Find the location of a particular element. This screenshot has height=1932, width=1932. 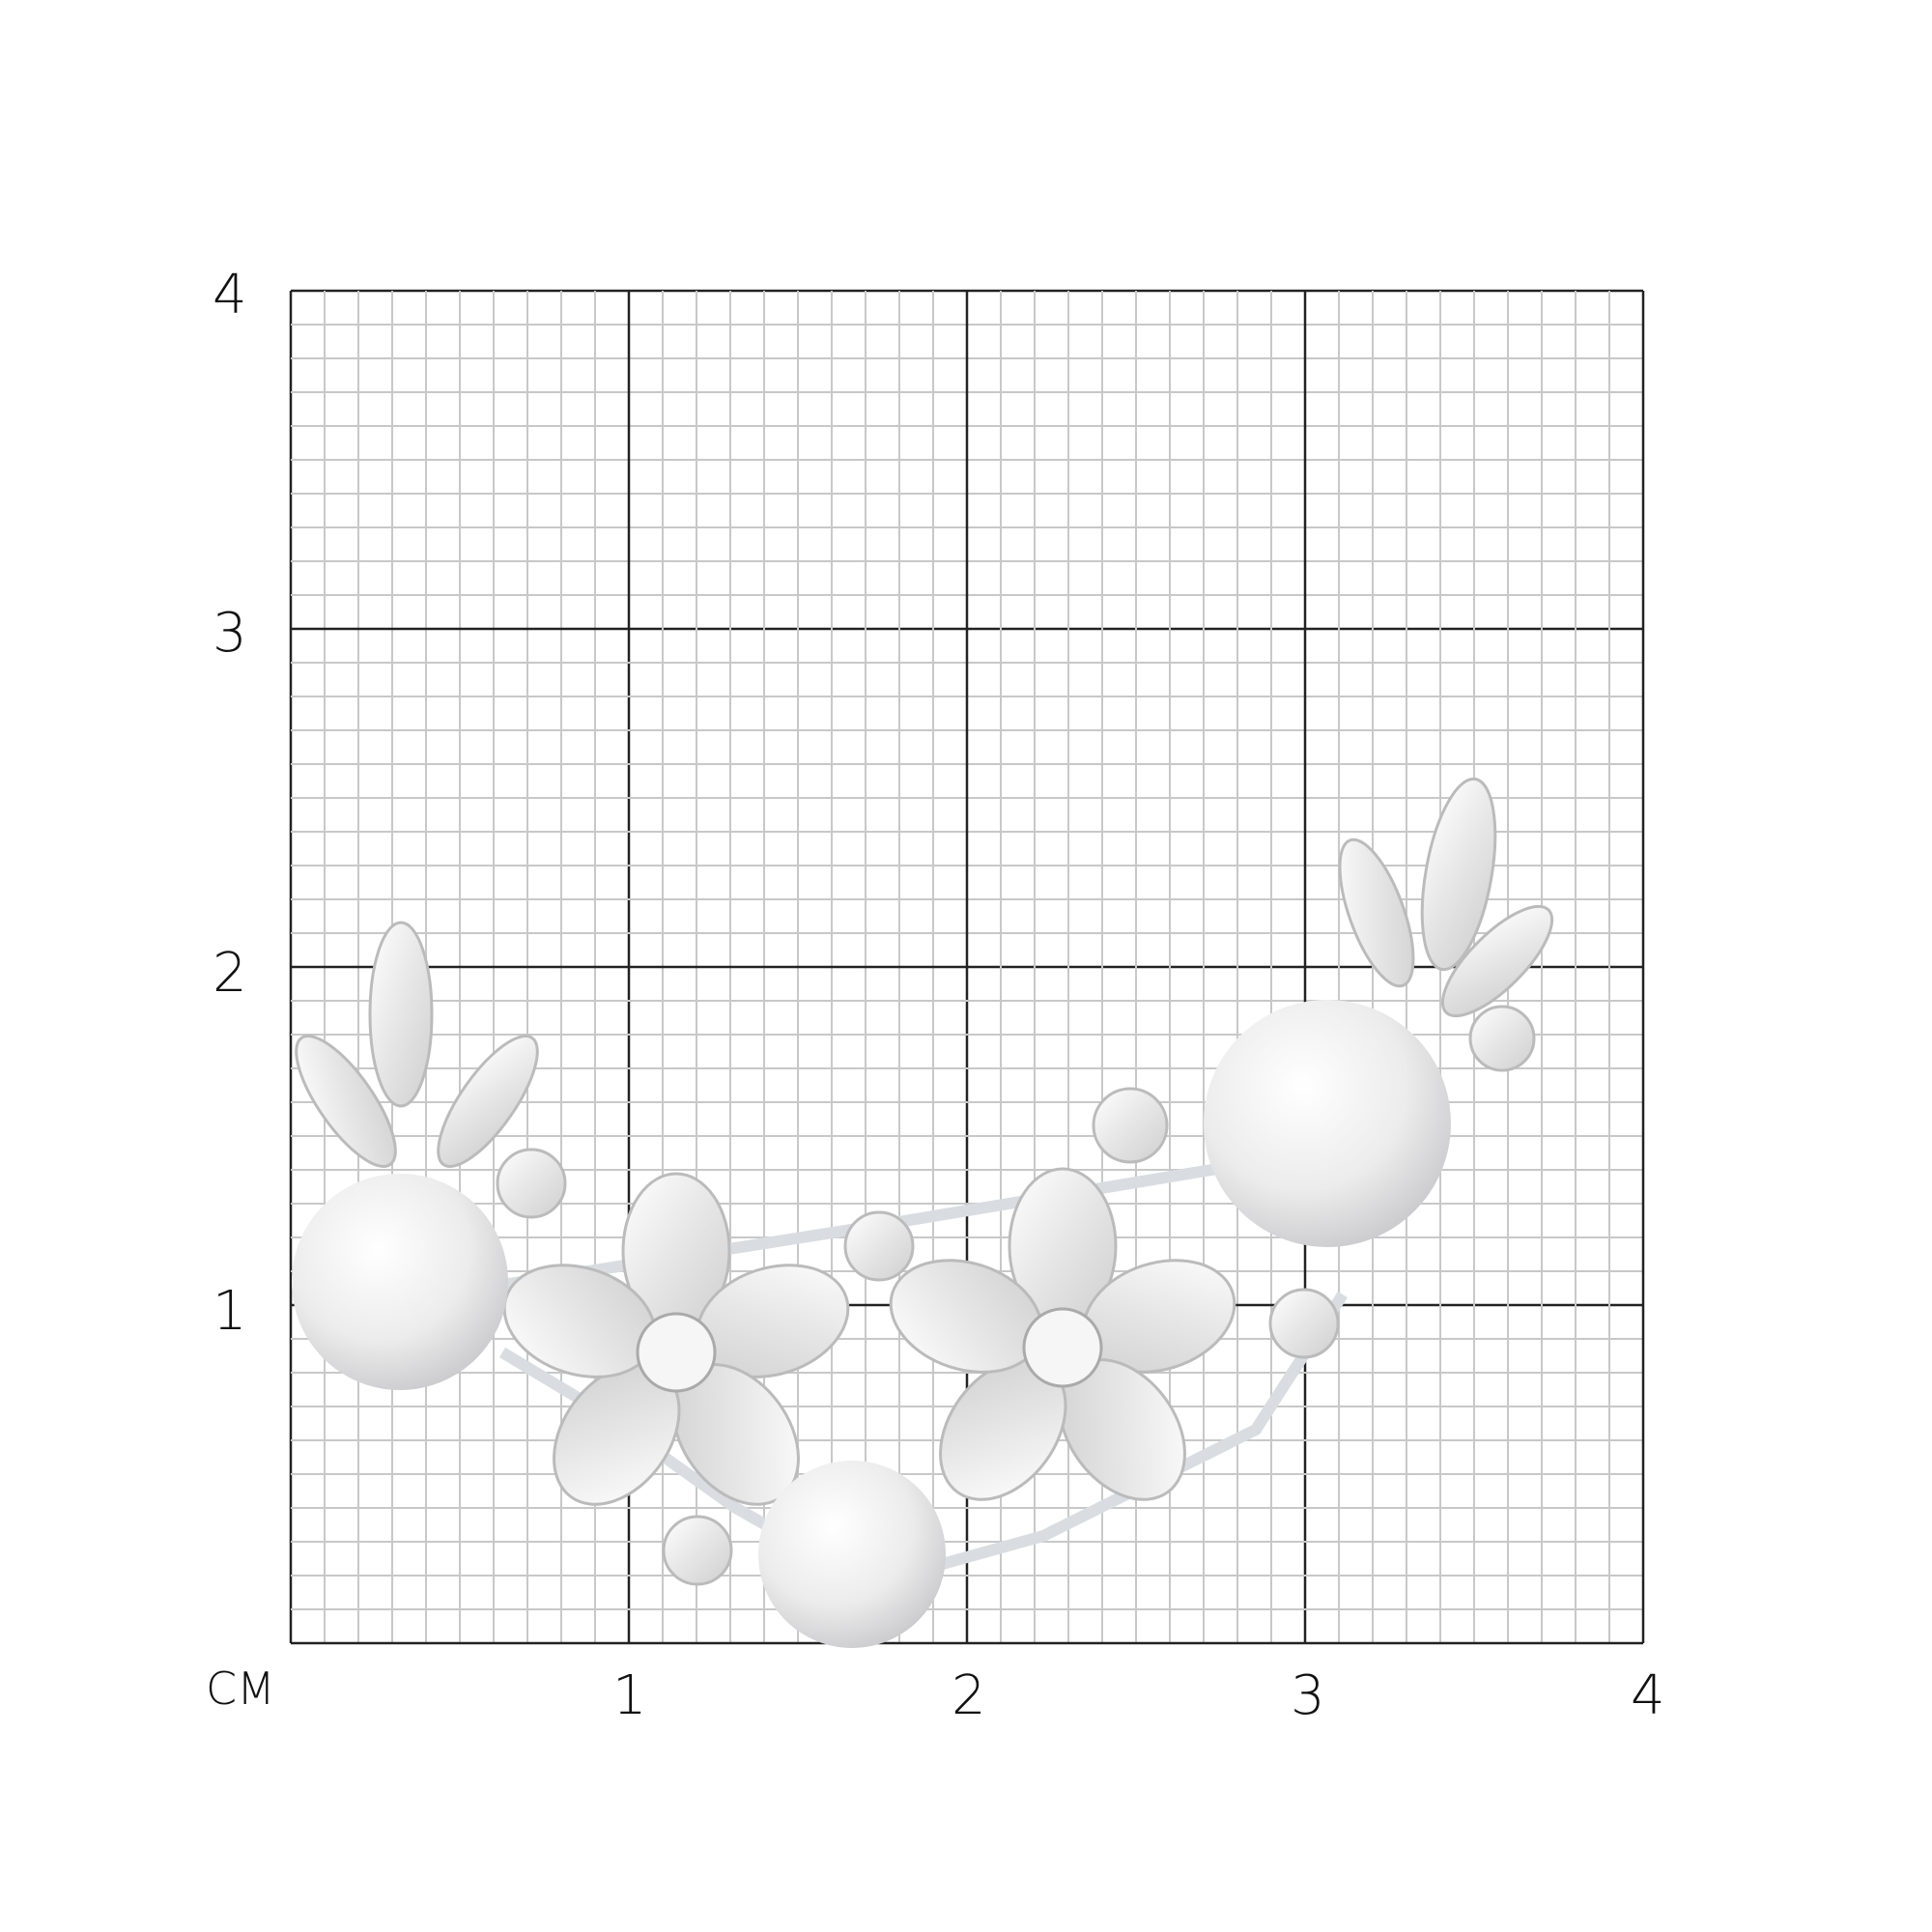

crystal-flowers is located at coordinates (869, 1336).